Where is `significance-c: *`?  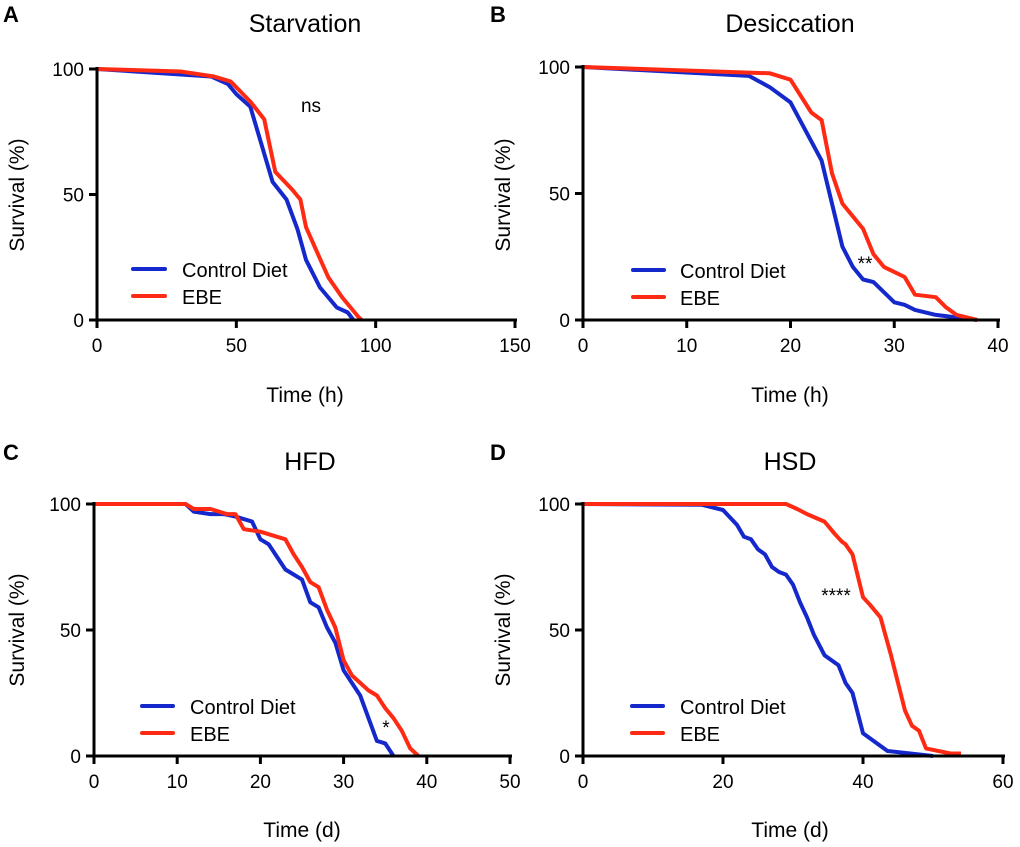
significance-c: * is located at coordinates (386, 728).